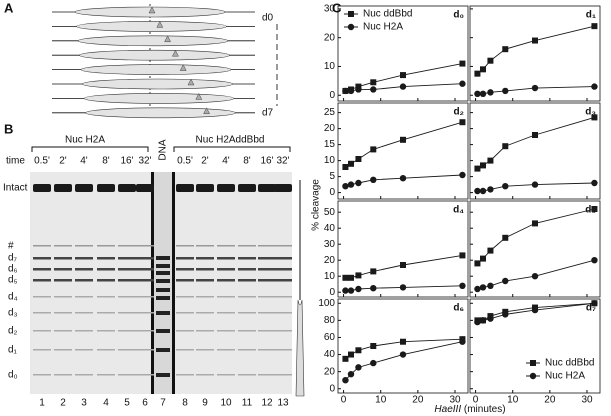 The image size is (611, 416). I want to click on schematic-label: d0, so click(268, 18).